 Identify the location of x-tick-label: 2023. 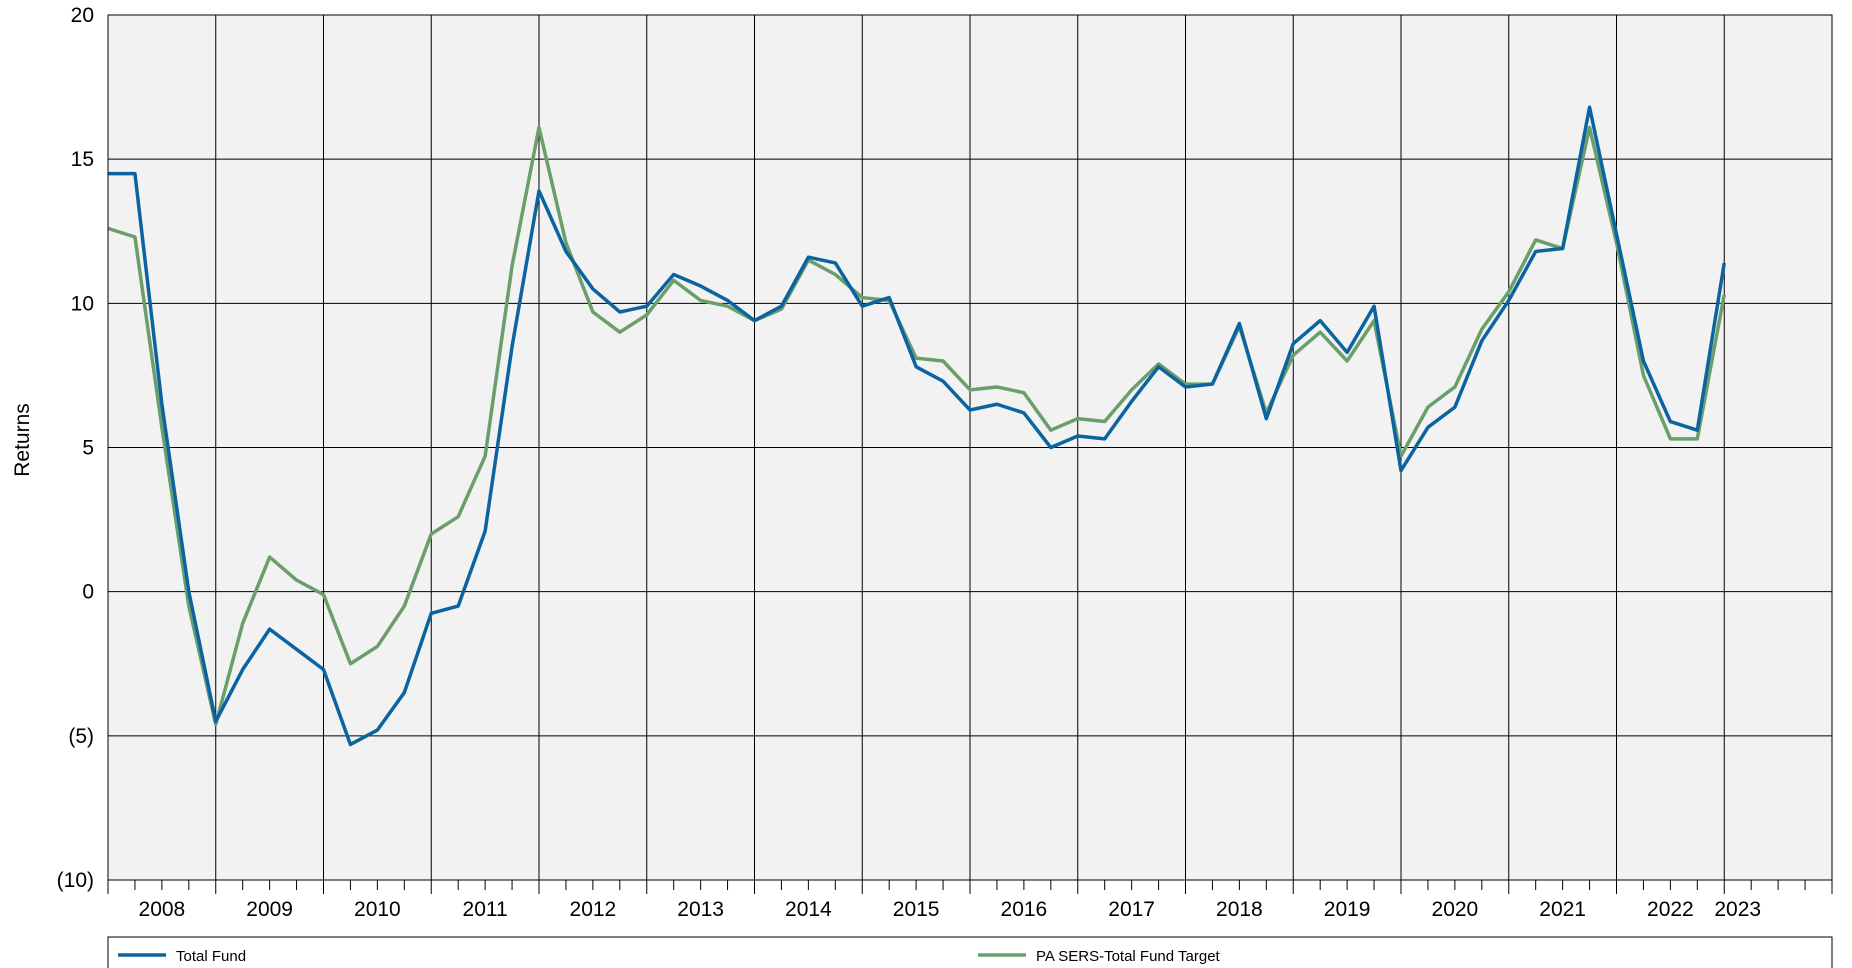
(1737, 909).